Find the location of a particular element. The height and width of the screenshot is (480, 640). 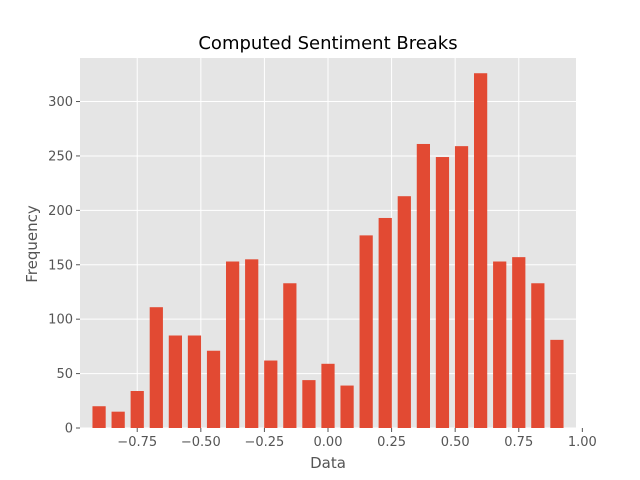

y-ticks: 0 50 100 150 200 250 300 is located at coordinates (64, 266).